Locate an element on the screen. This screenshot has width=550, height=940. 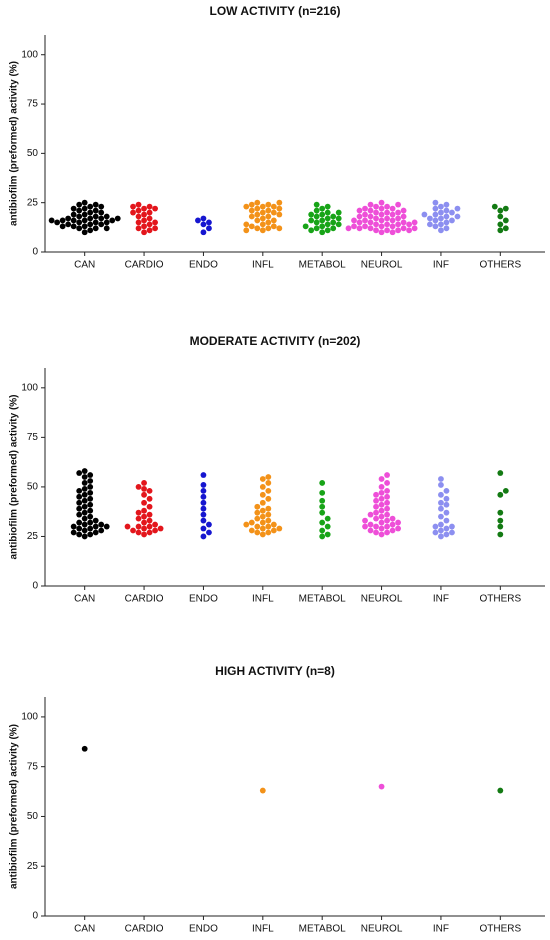
chart-title: HIGH ACTIVITY (n=8) is located at coordinates (275, 671).